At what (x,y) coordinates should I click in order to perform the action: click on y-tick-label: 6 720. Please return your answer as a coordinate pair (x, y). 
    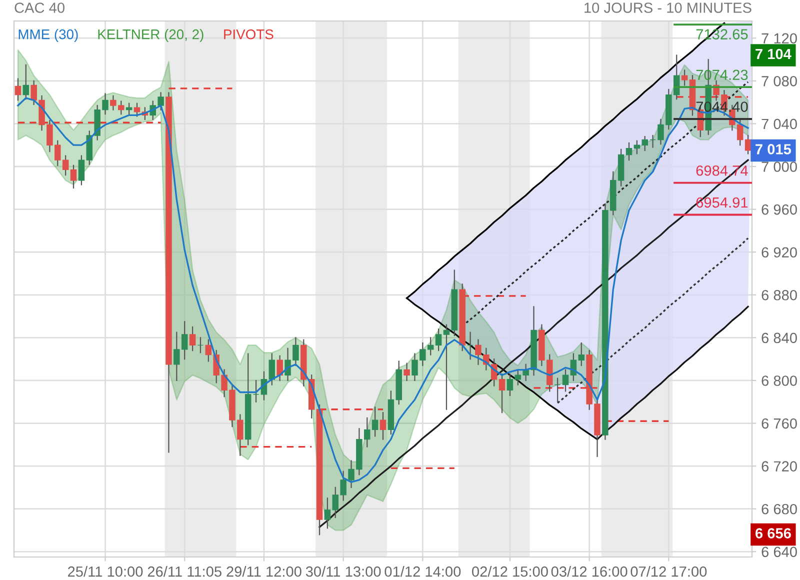
    Looking at the image, I should click on (779, 466).